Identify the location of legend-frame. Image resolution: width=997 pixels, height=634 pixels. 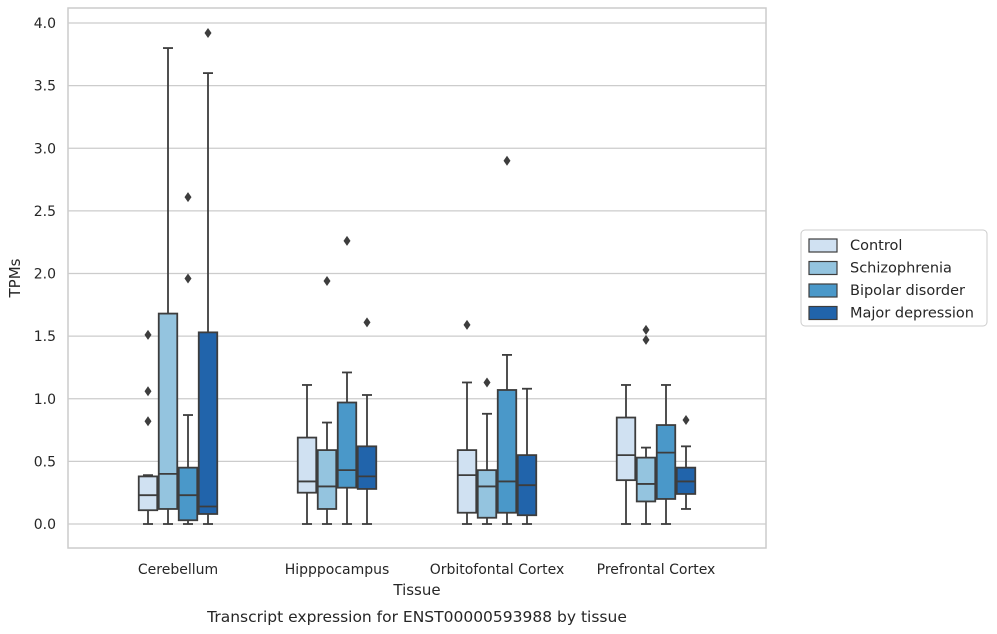
(894, 278).